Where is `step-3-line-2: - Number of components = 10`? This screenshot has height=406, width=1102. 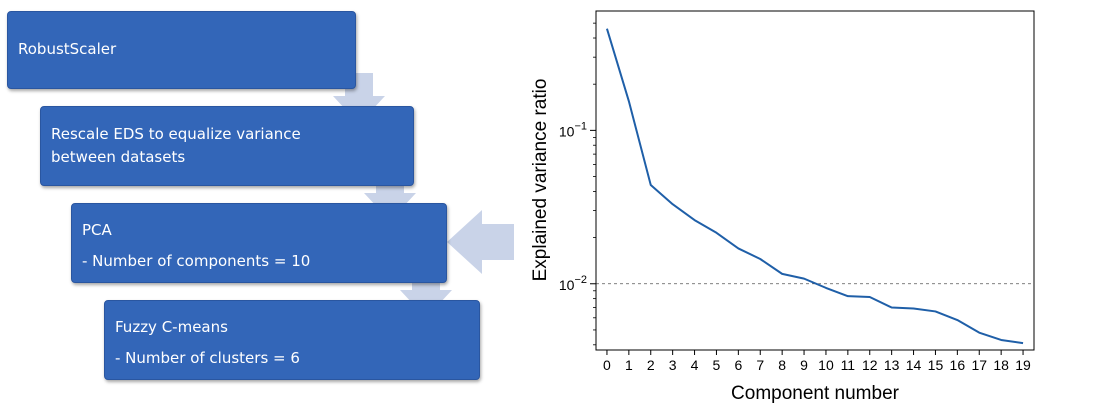
step-3-line-2: - Number of components = 10 is located at coordinates (196, 261).